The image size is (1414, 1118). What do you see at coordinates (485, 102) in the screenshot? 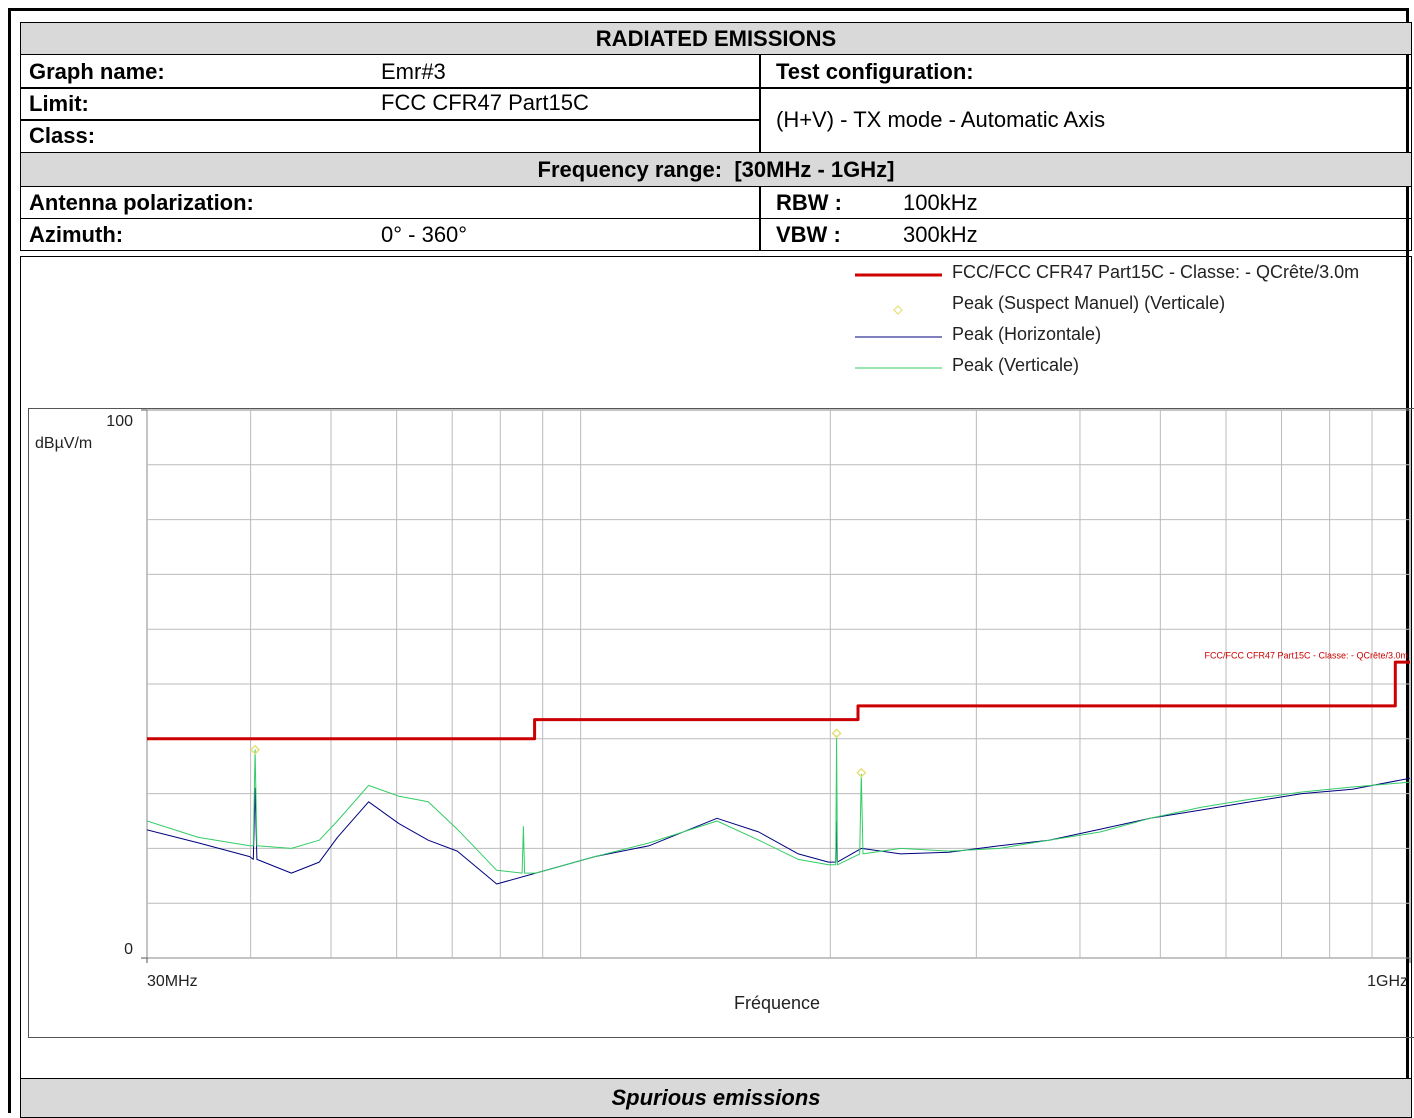
I see `value: FCC CFR47 Part15C` at bounding box center [485, 102].